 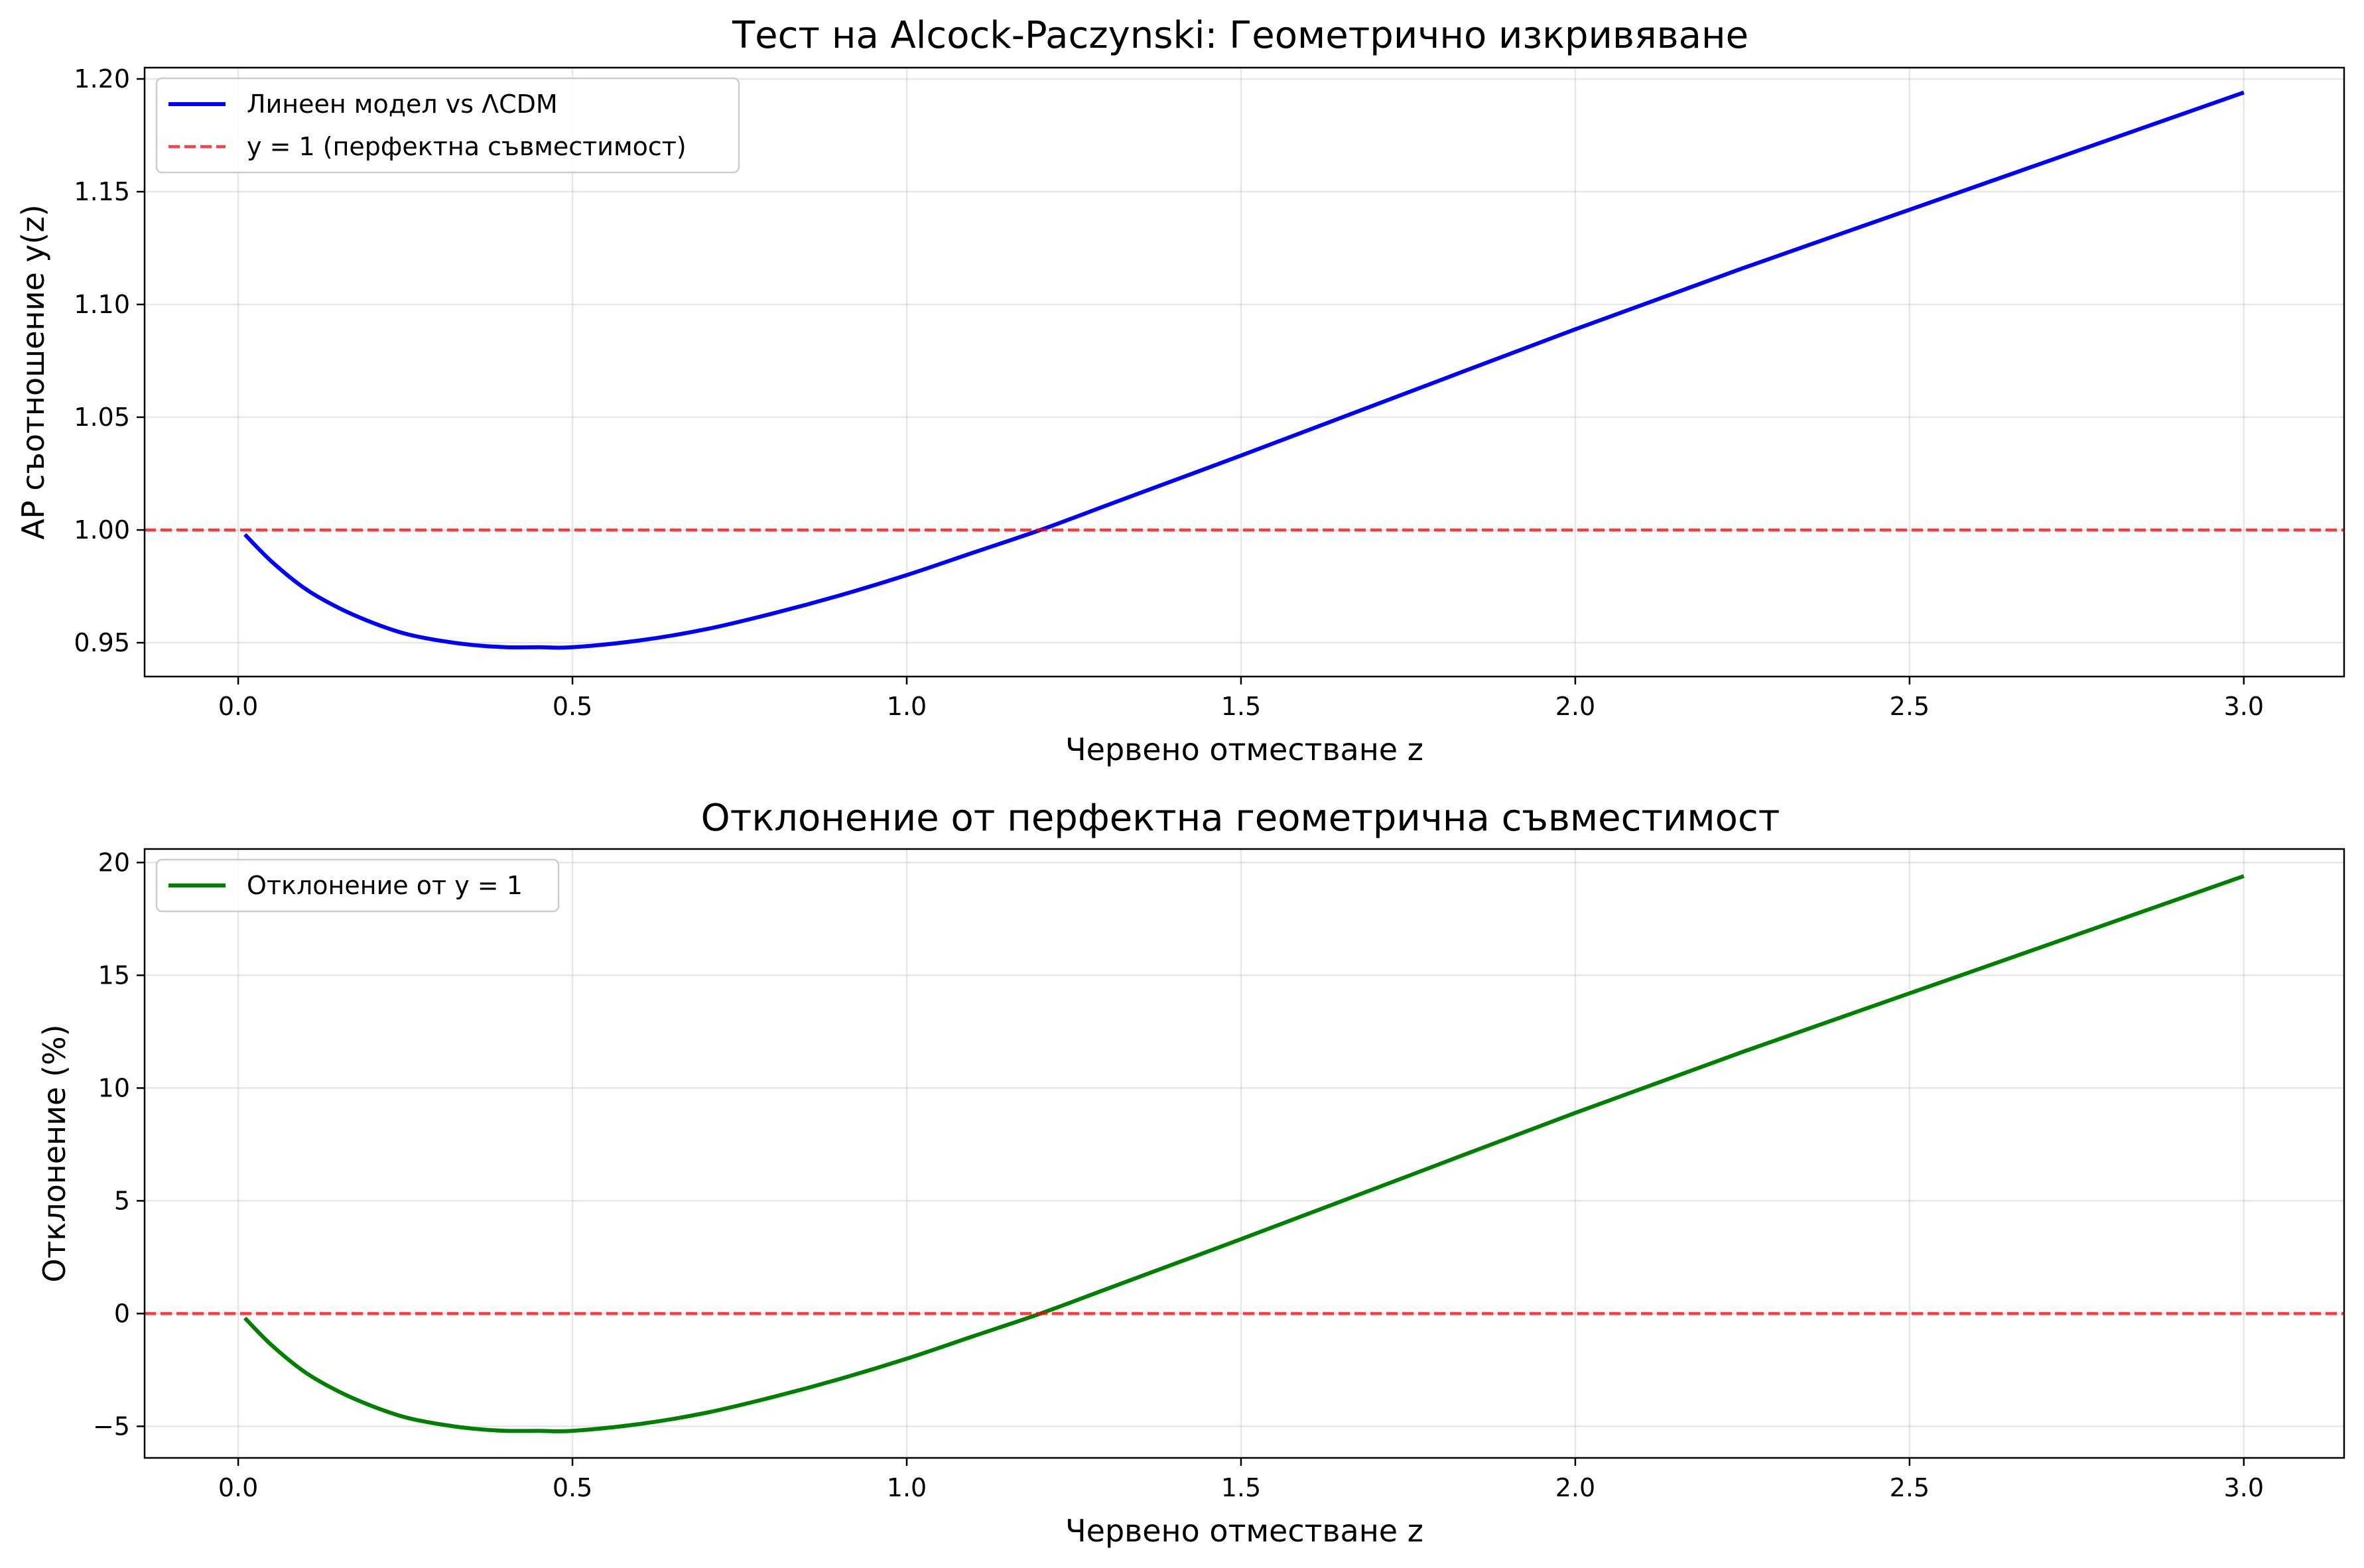 What do you see at coordinates (102, 305) in the screenshot?
I see `y-tick-label: 1.10` at bounding box center [102, 305].